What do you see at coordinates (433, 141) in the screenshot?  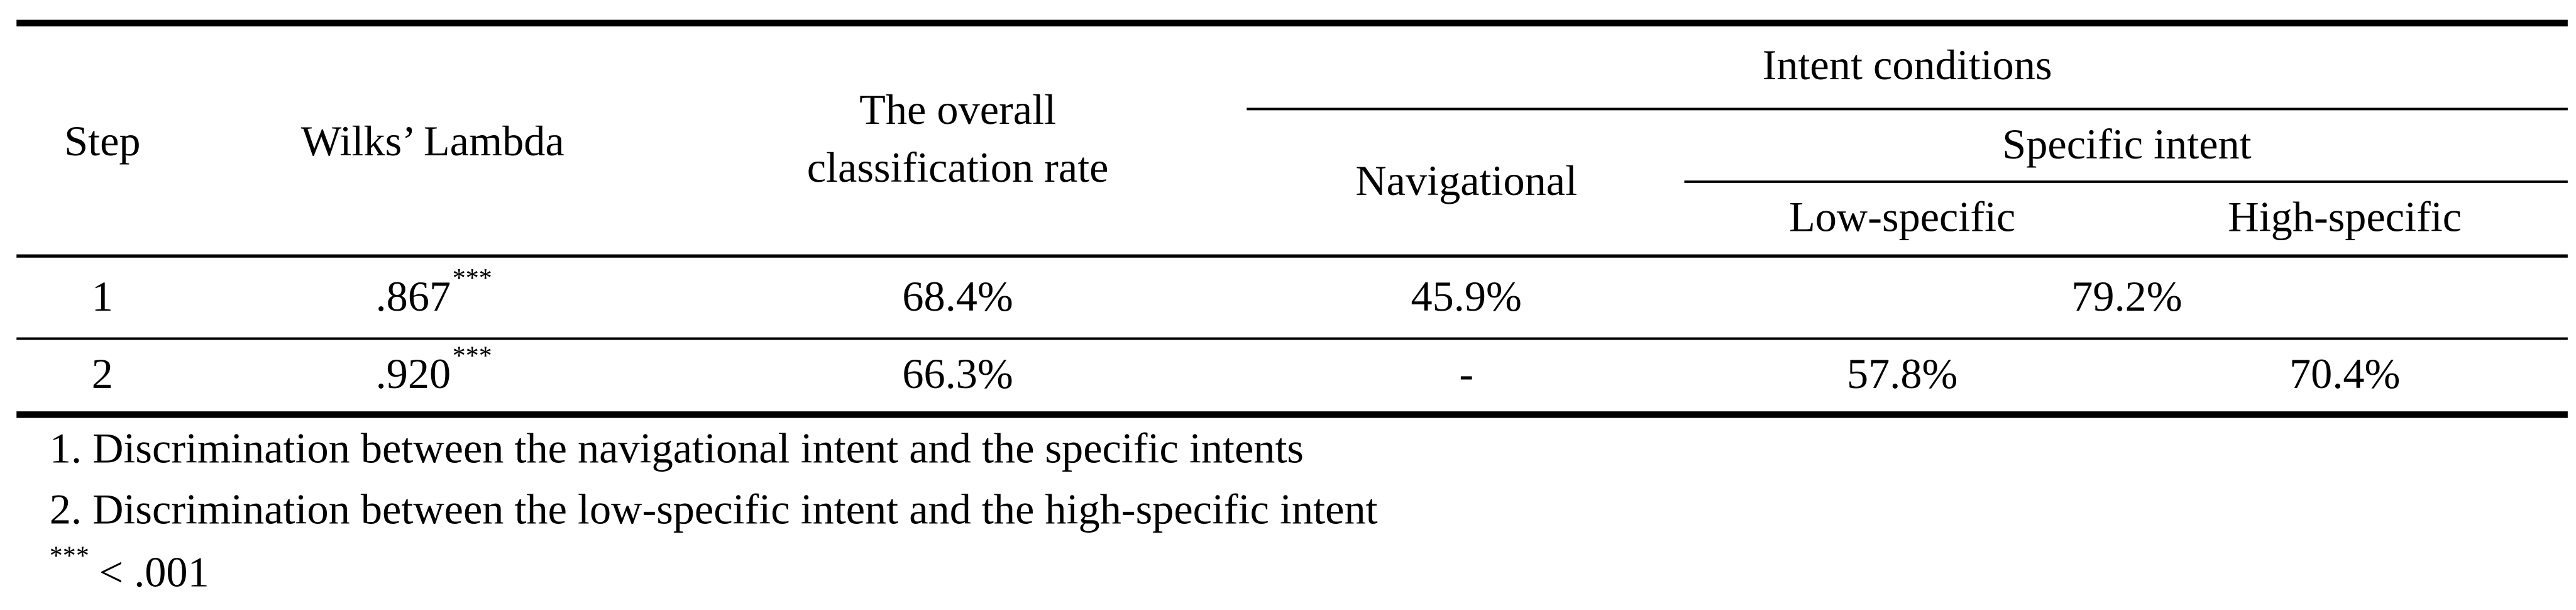 I see `header-cell: Wilks’ Lambda` at bounding box center [433, 141].